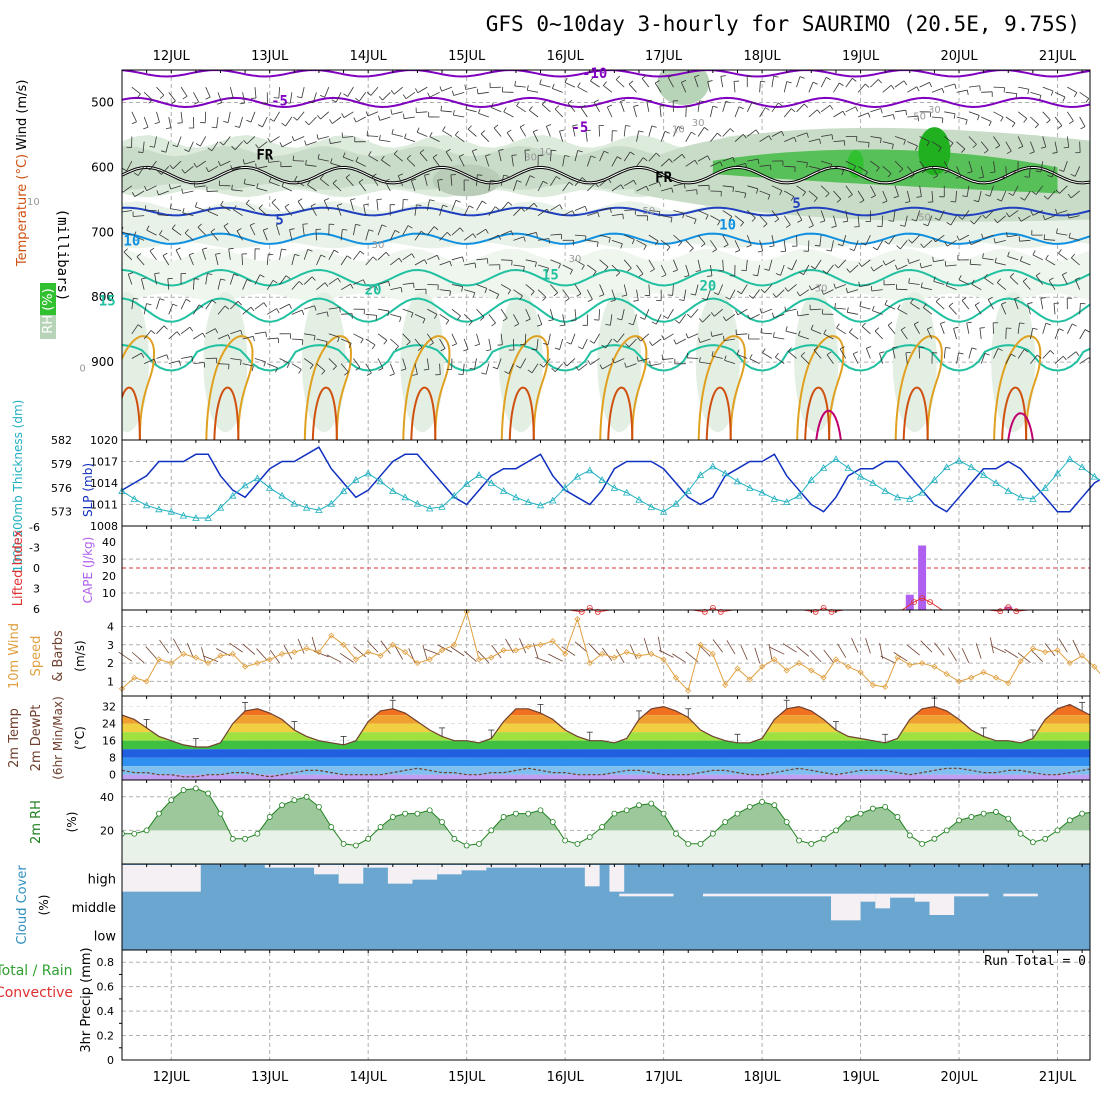 This screenshot has height=1104, width=1100. Describe the element at coordinates (467, 1077) in the screenshot. I see `x-tick-label-bottom: 15JUL` at that location.